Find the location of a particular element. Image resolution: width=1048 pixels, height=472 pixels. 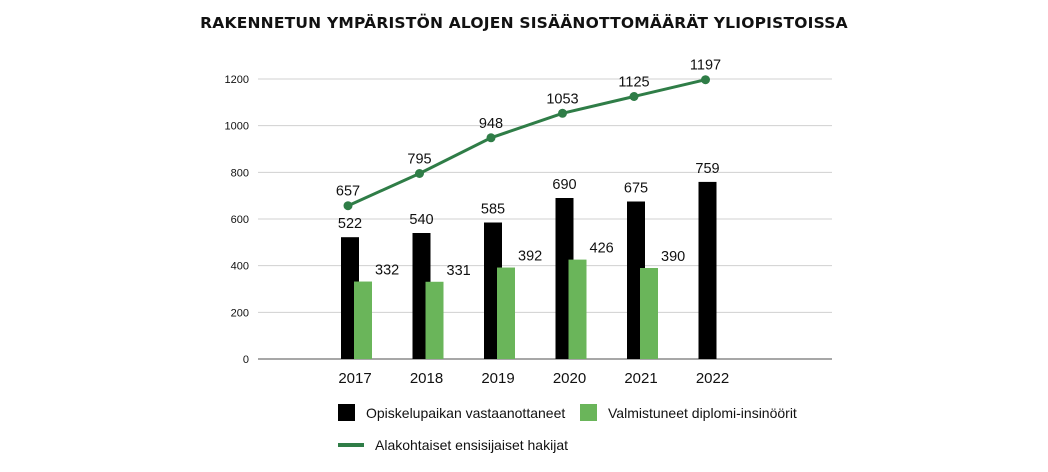

y-tick-label: 1200 is located at coordinates (237, 80).